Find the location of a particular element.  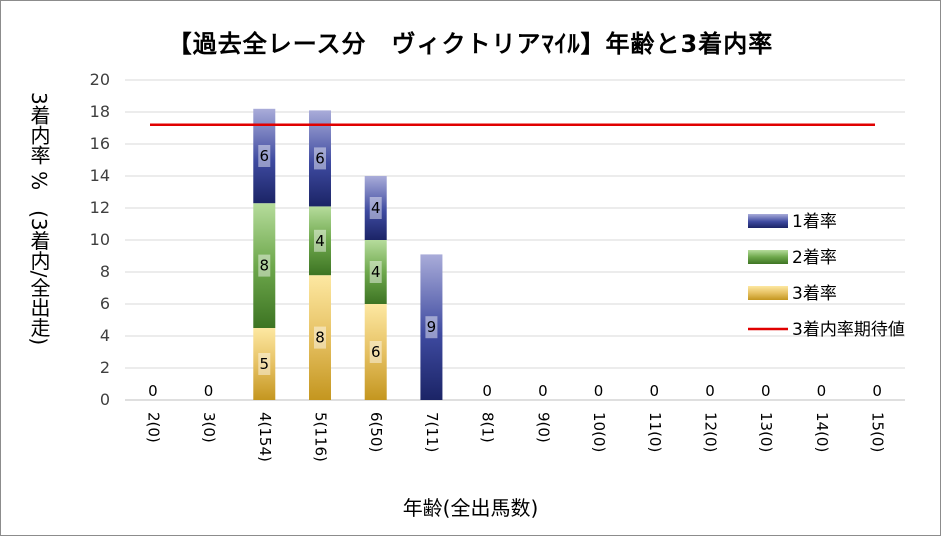

x-tick-label: 15(0) is located at coordinates (878, 432).